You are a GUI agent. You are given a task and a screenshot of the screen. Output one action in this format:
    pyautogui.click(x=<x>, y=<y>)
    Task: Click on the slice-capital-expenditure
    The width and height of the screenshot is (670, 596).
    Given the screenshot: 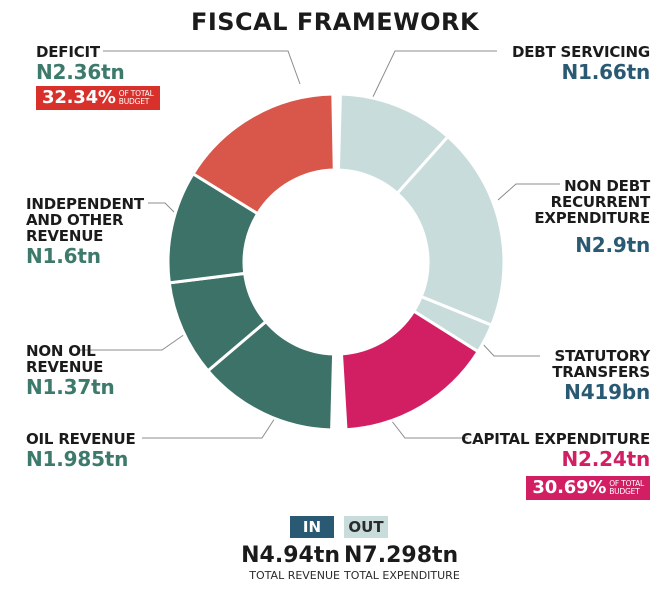 What is the action you would take?
    pyautogui.click(x=410, y=370)
    